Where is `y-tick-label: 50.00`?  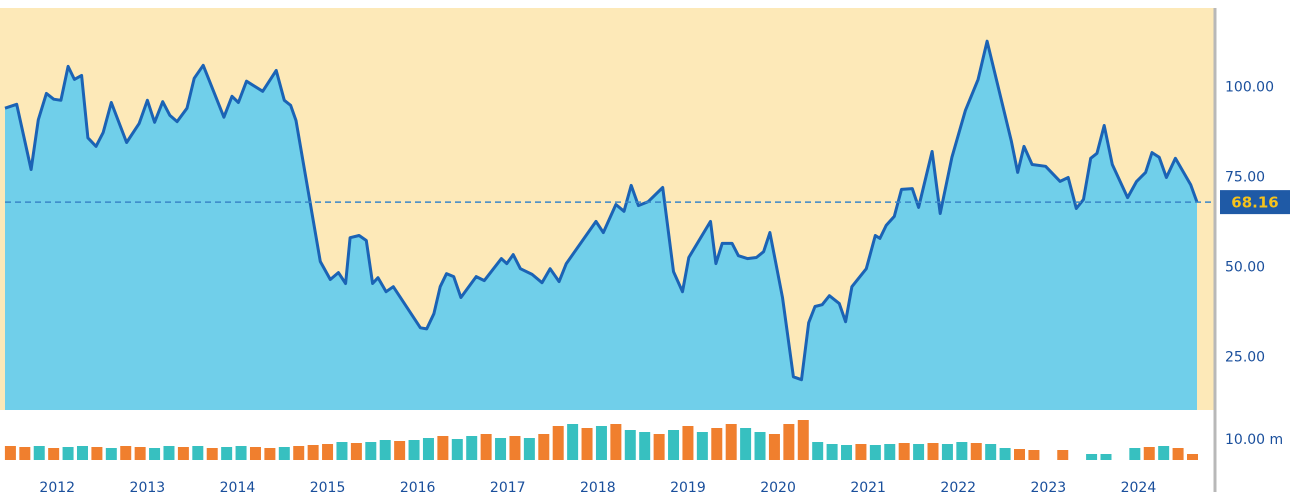 y-tick-label: 50.00 is located at coordinates (1245, 268).